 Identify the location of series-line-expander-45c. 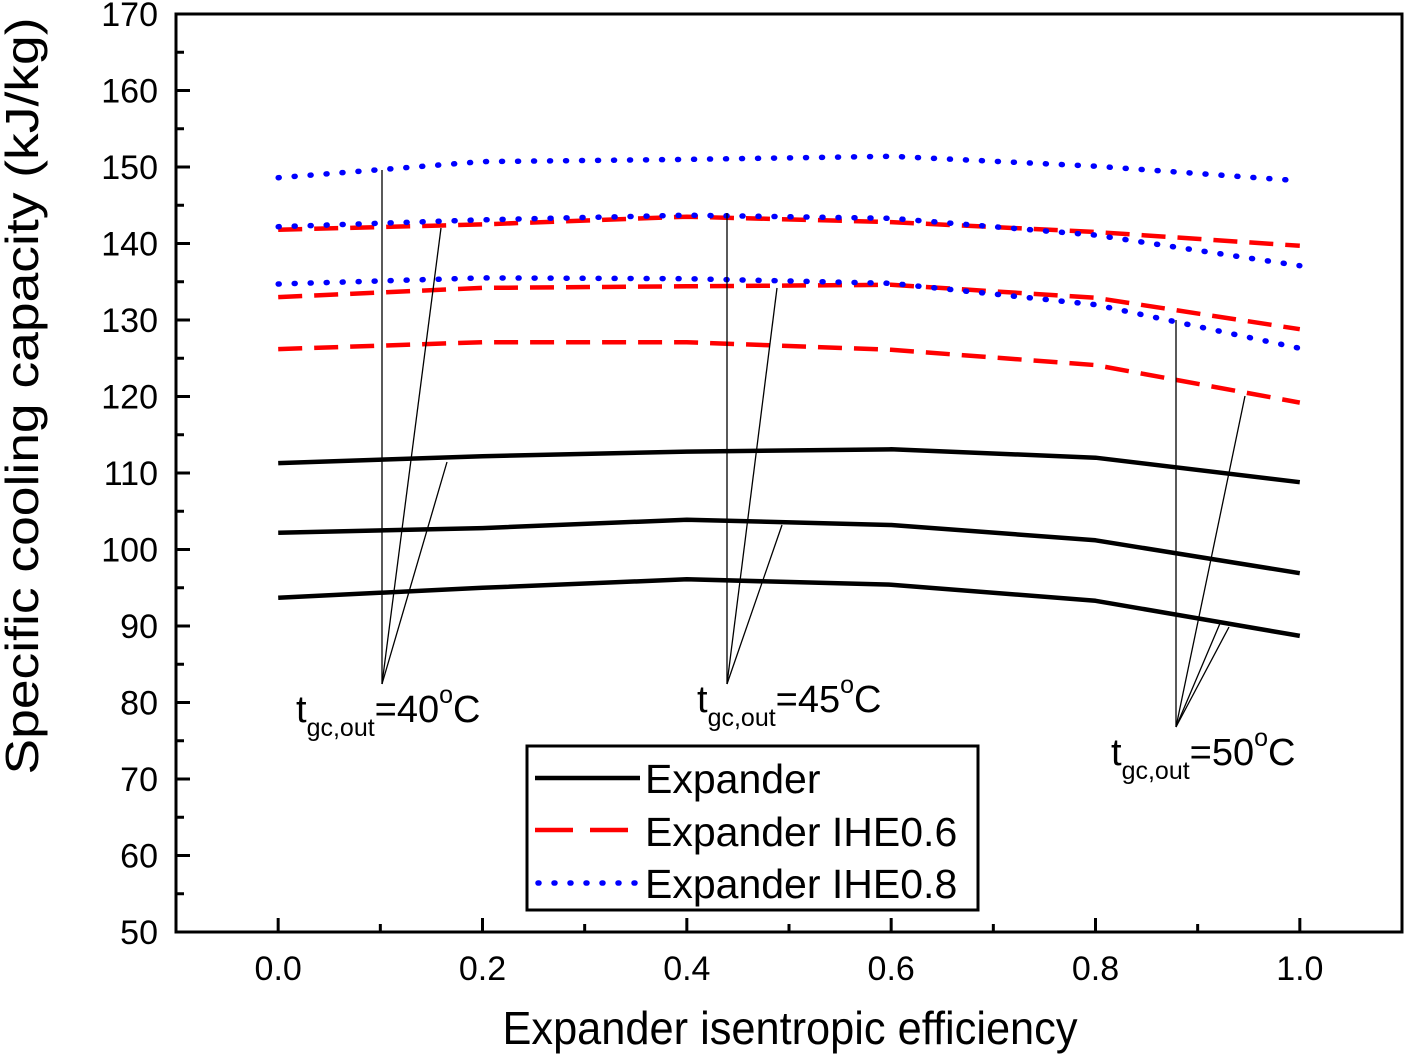
(789, 546).